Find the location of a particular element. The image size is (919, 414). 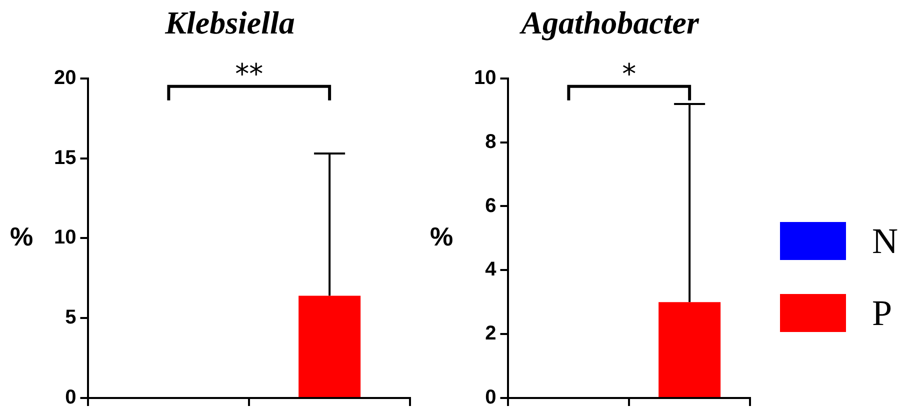

y-tick-label: 8 is located at coordinates (490, 141).